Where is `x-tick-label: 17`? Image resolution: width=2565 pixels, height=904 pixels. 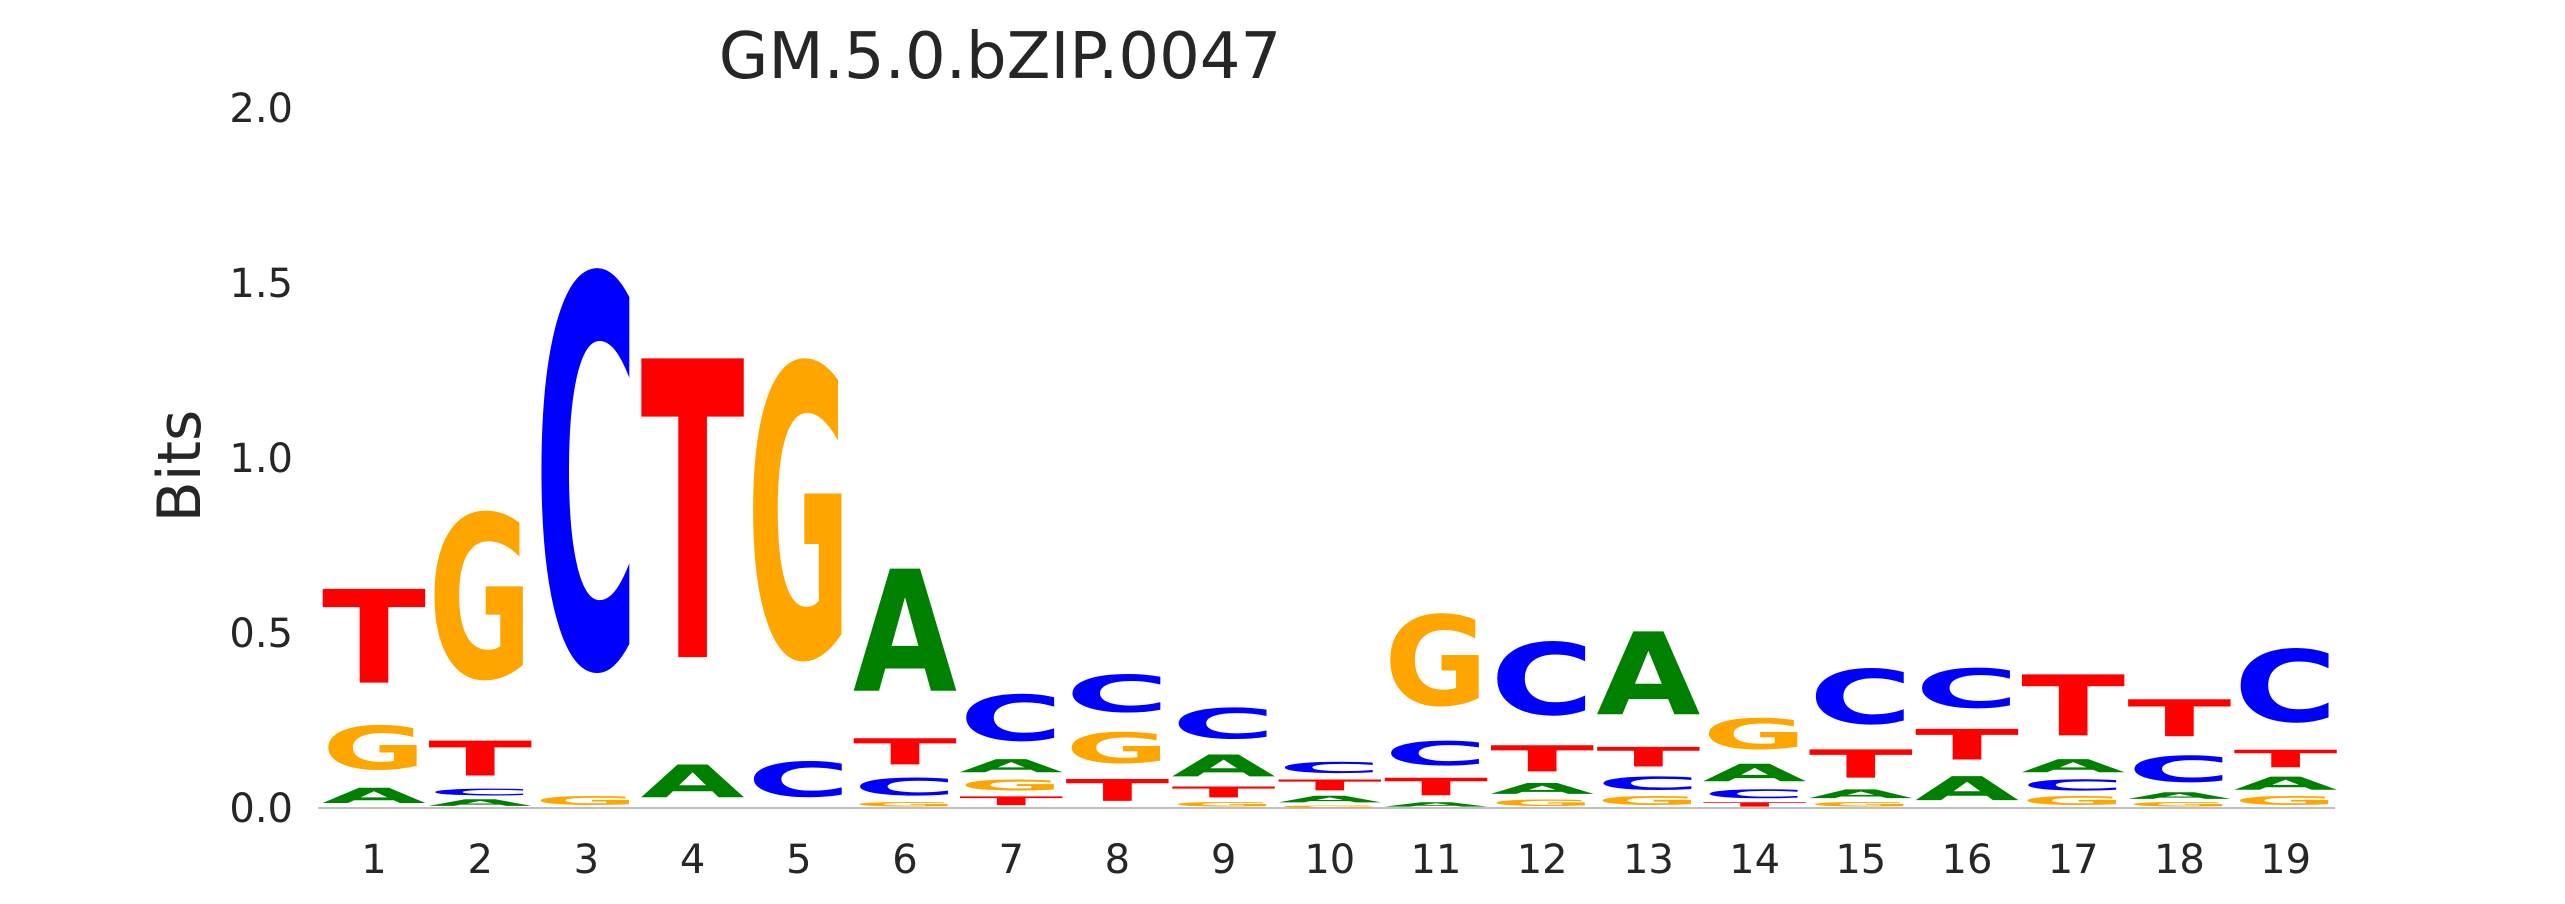
x-tick-label: 17 is located at coordinates (2073, 860).